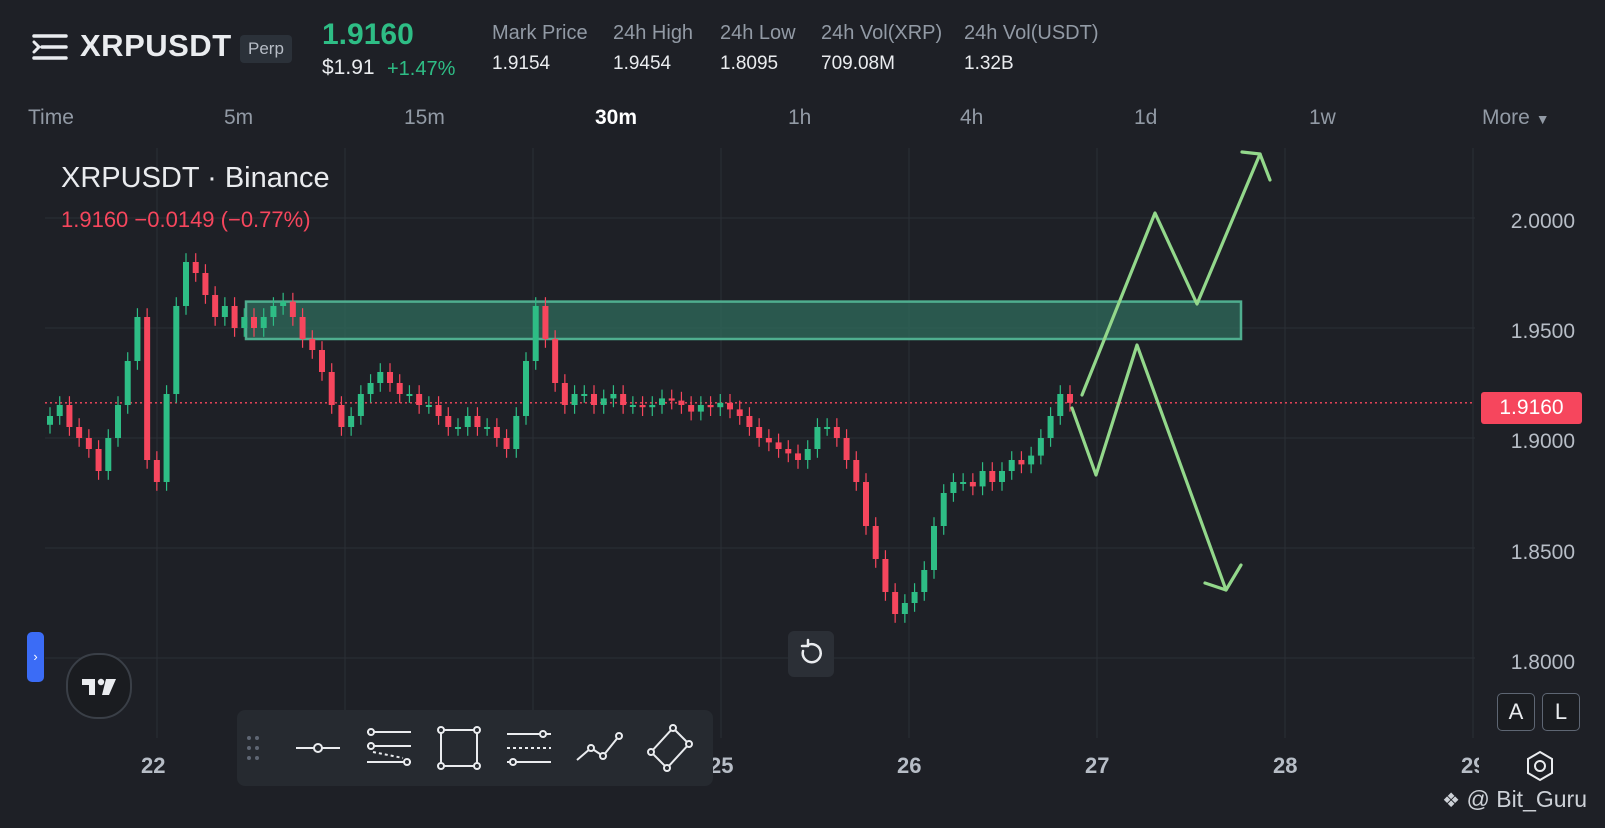 The image size is (1605, 828). I want to click on bullish-arrowhead, so click(1256, 166).